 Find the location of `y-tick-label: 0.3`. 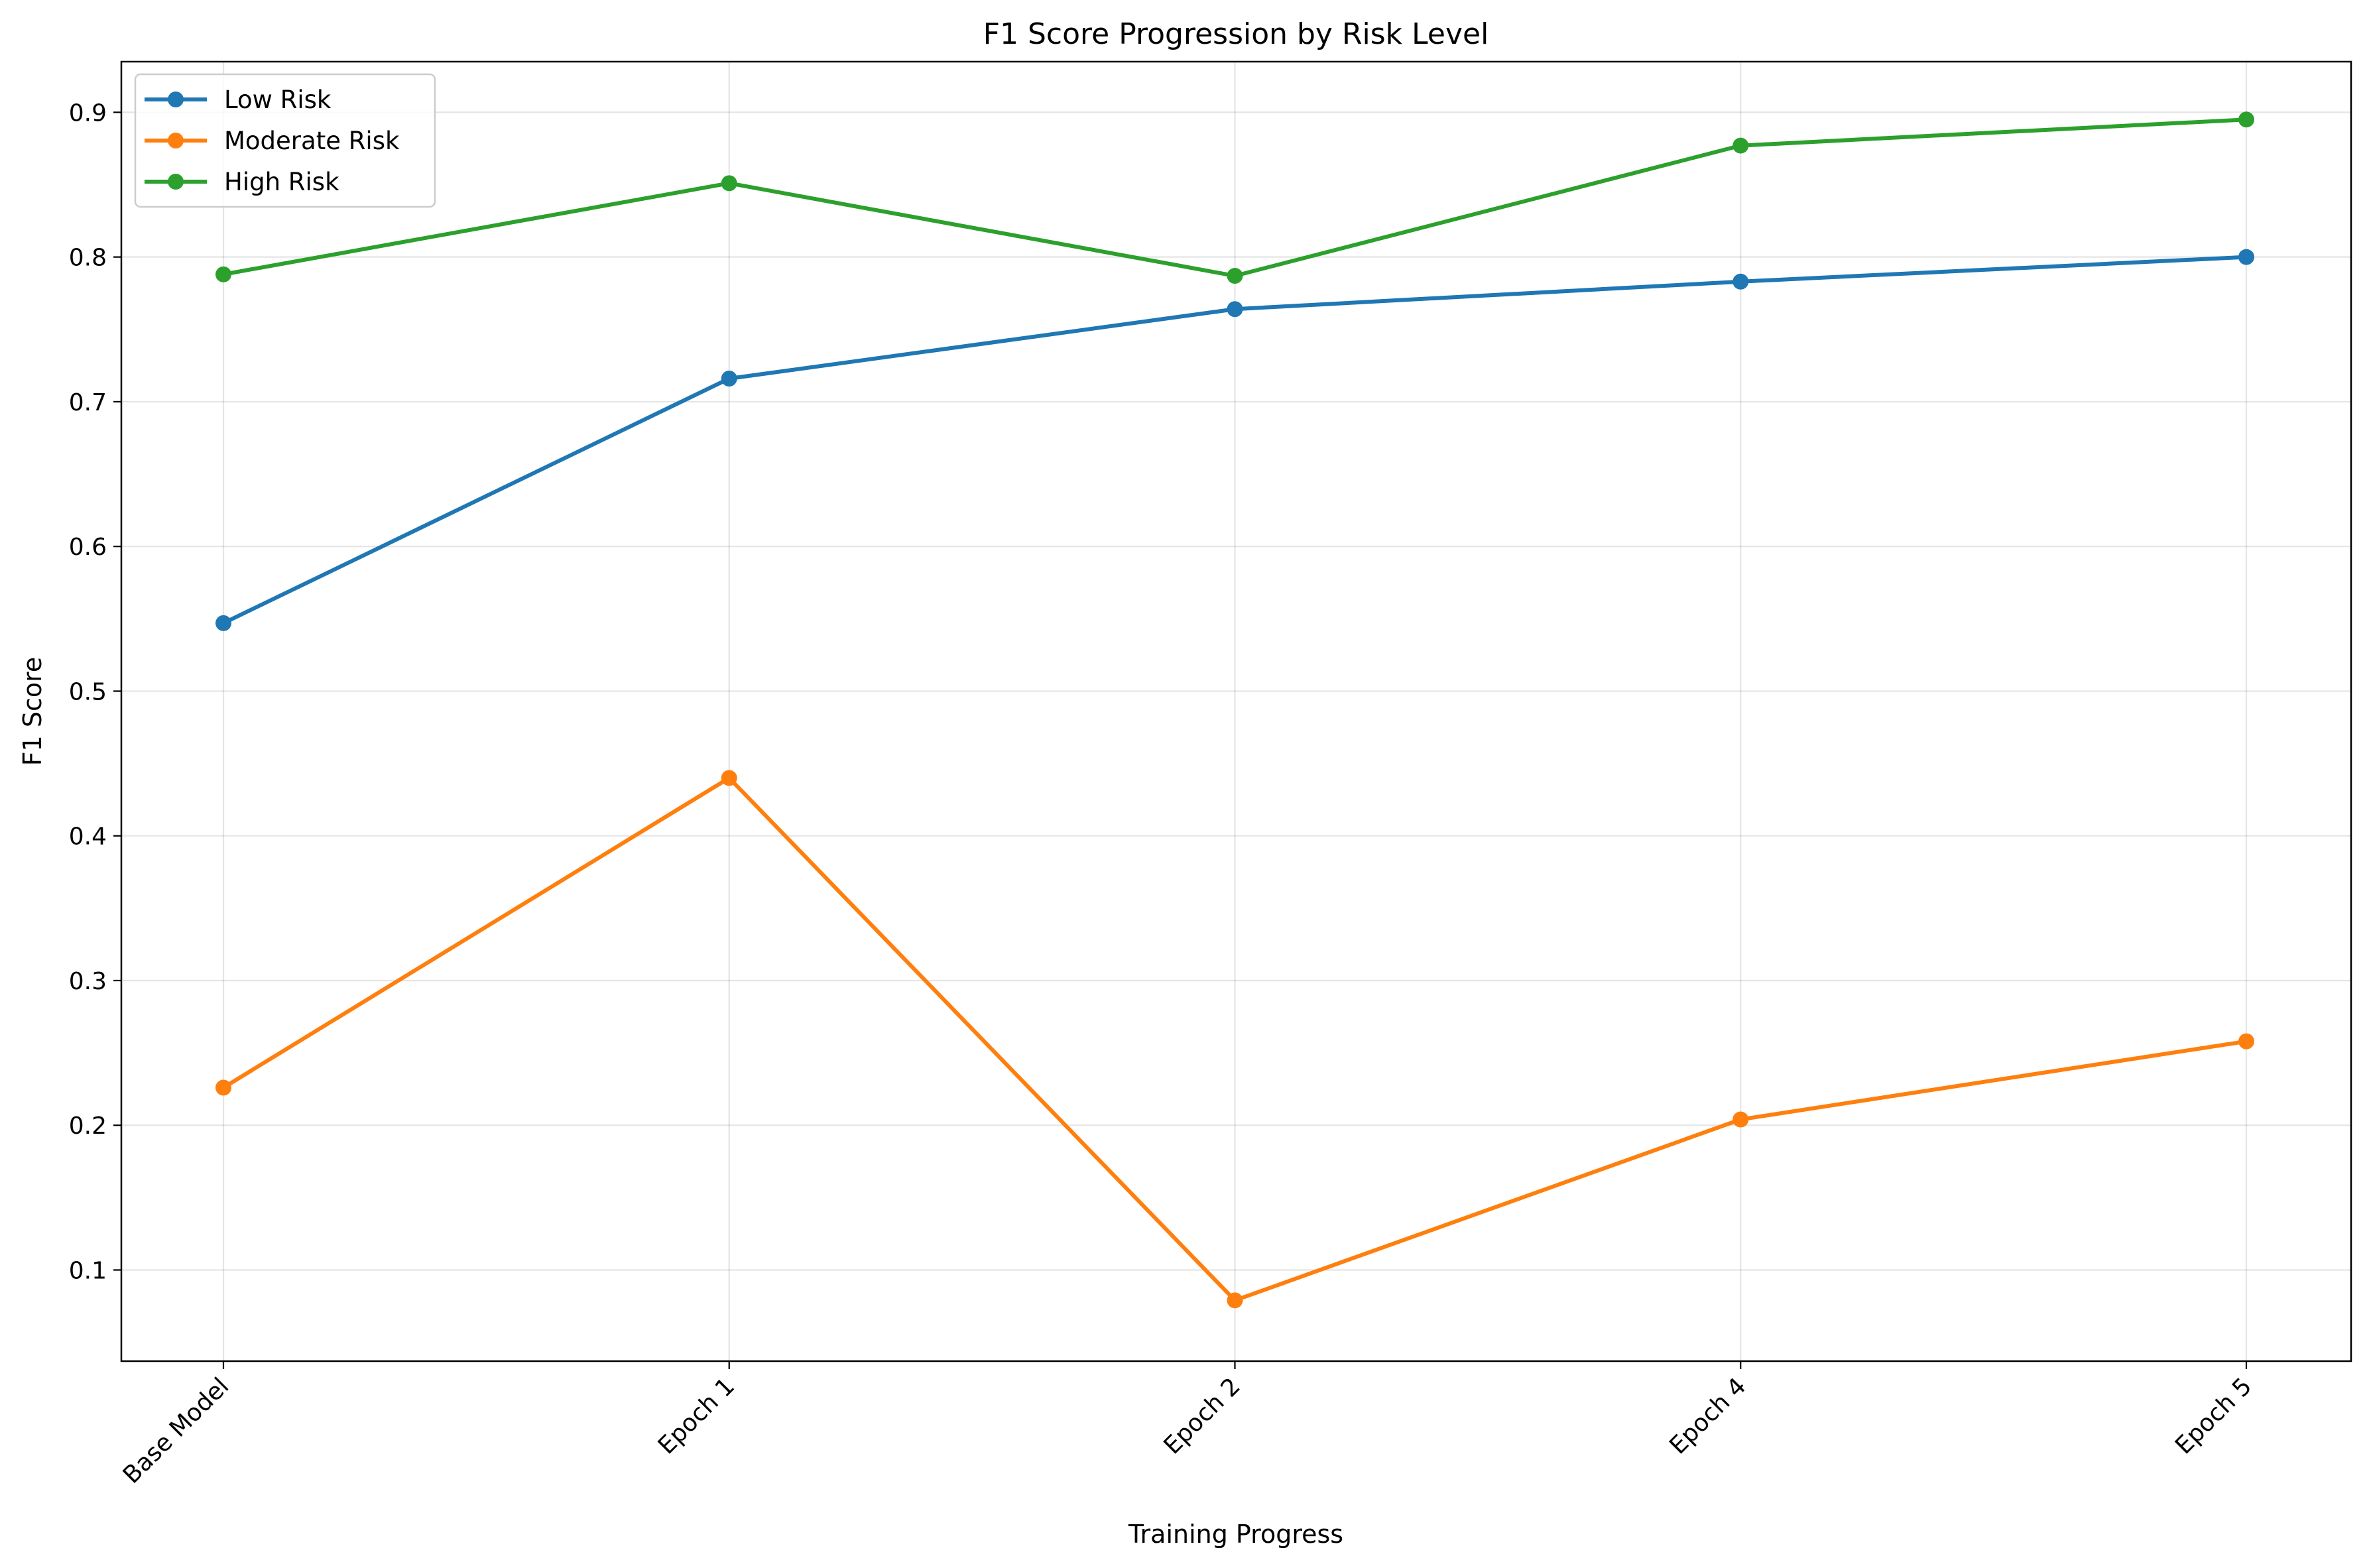

y-tick-label: 0.3 is located at coordinates (88, 981).